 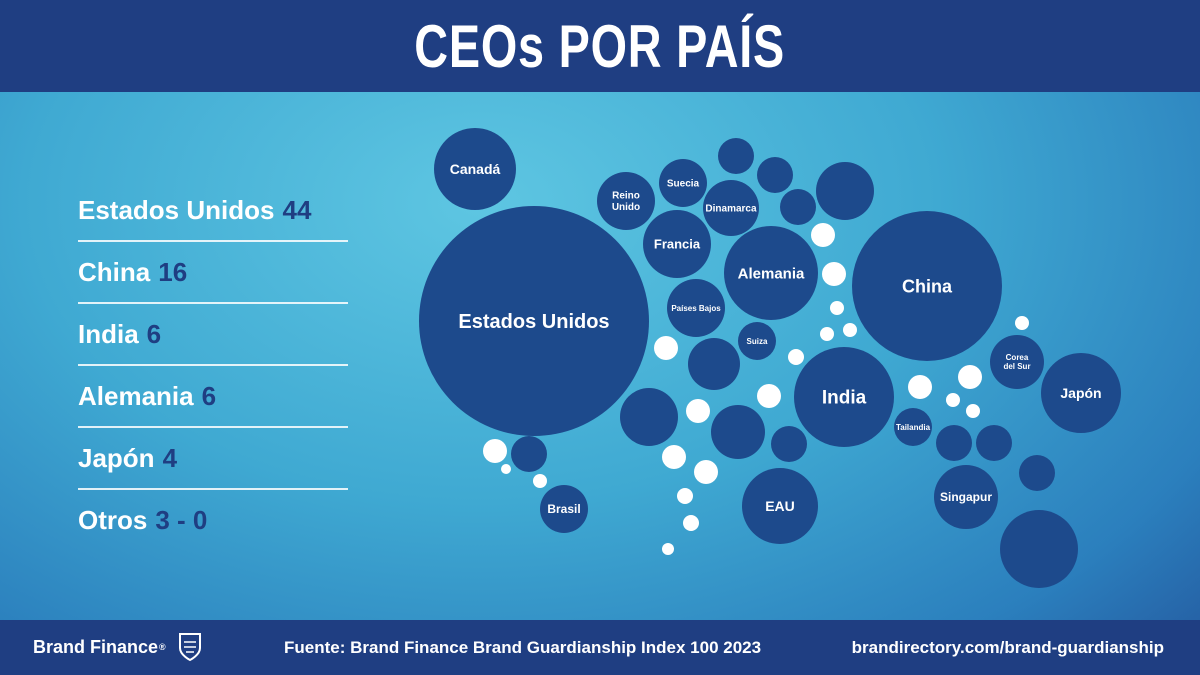 I want to click on brand-name: Brand Finance, so click(x=96, y=646).